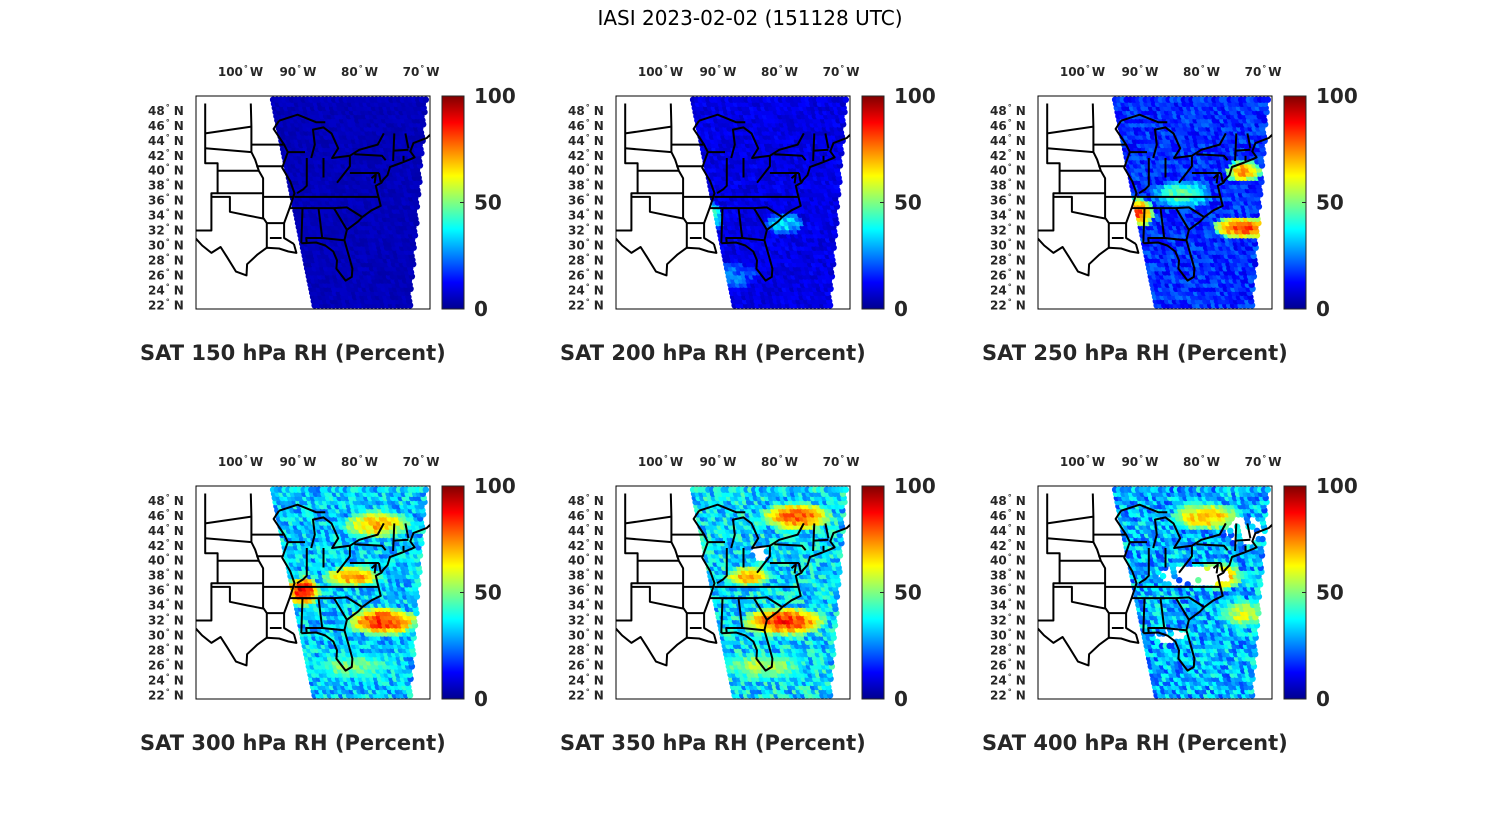 This screenshot has width=1500, height=825. Describe the element at coordinates (425, 99) in the screenshot. I see `obs-dot` at that location.